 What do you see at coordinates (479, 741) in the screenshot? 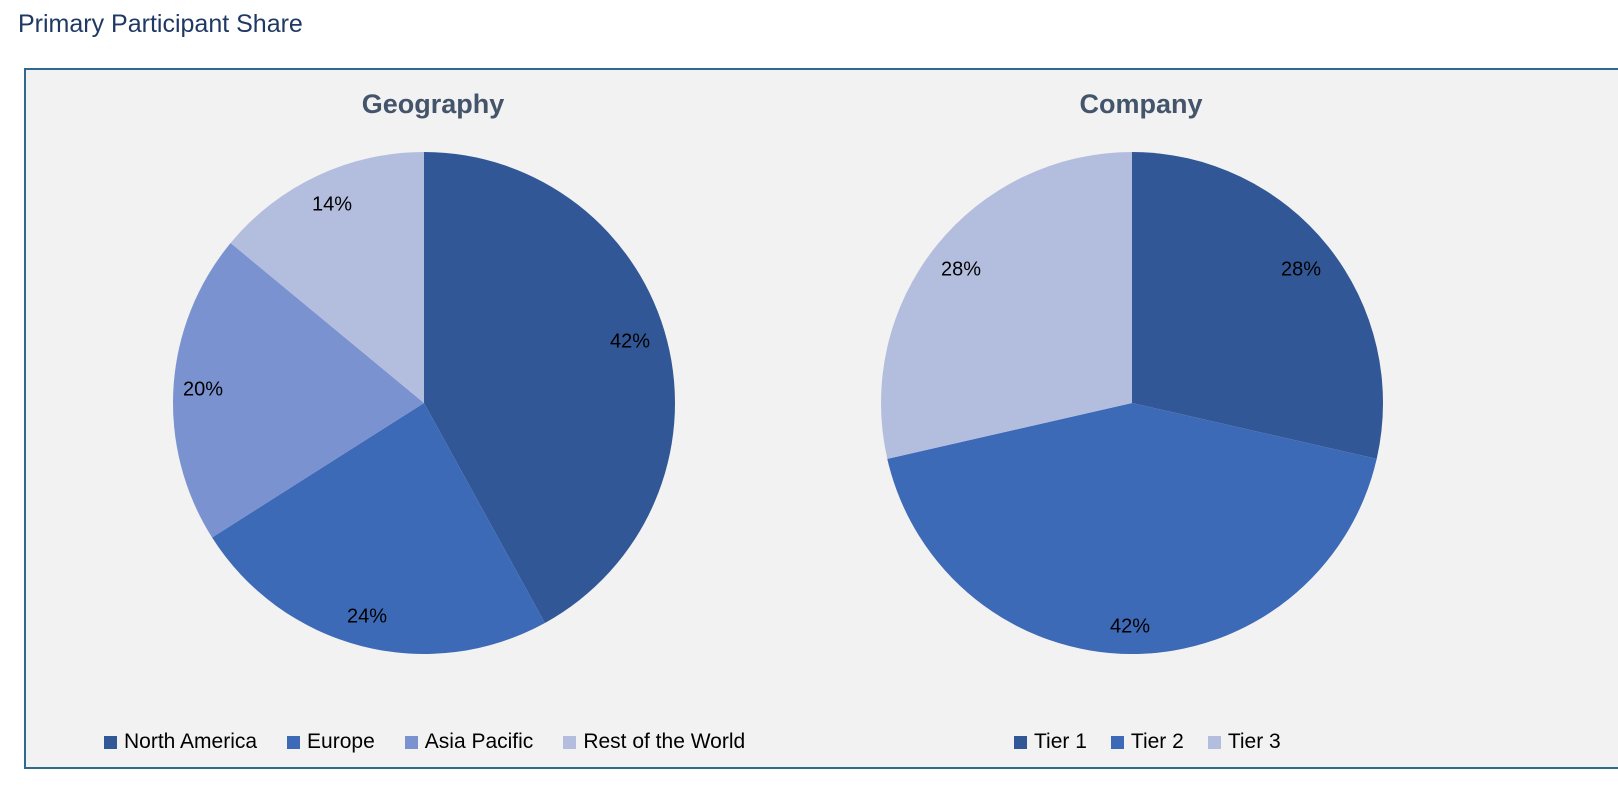
I see `legend-label: Asia Pacific` at bounding box center [479, 741].